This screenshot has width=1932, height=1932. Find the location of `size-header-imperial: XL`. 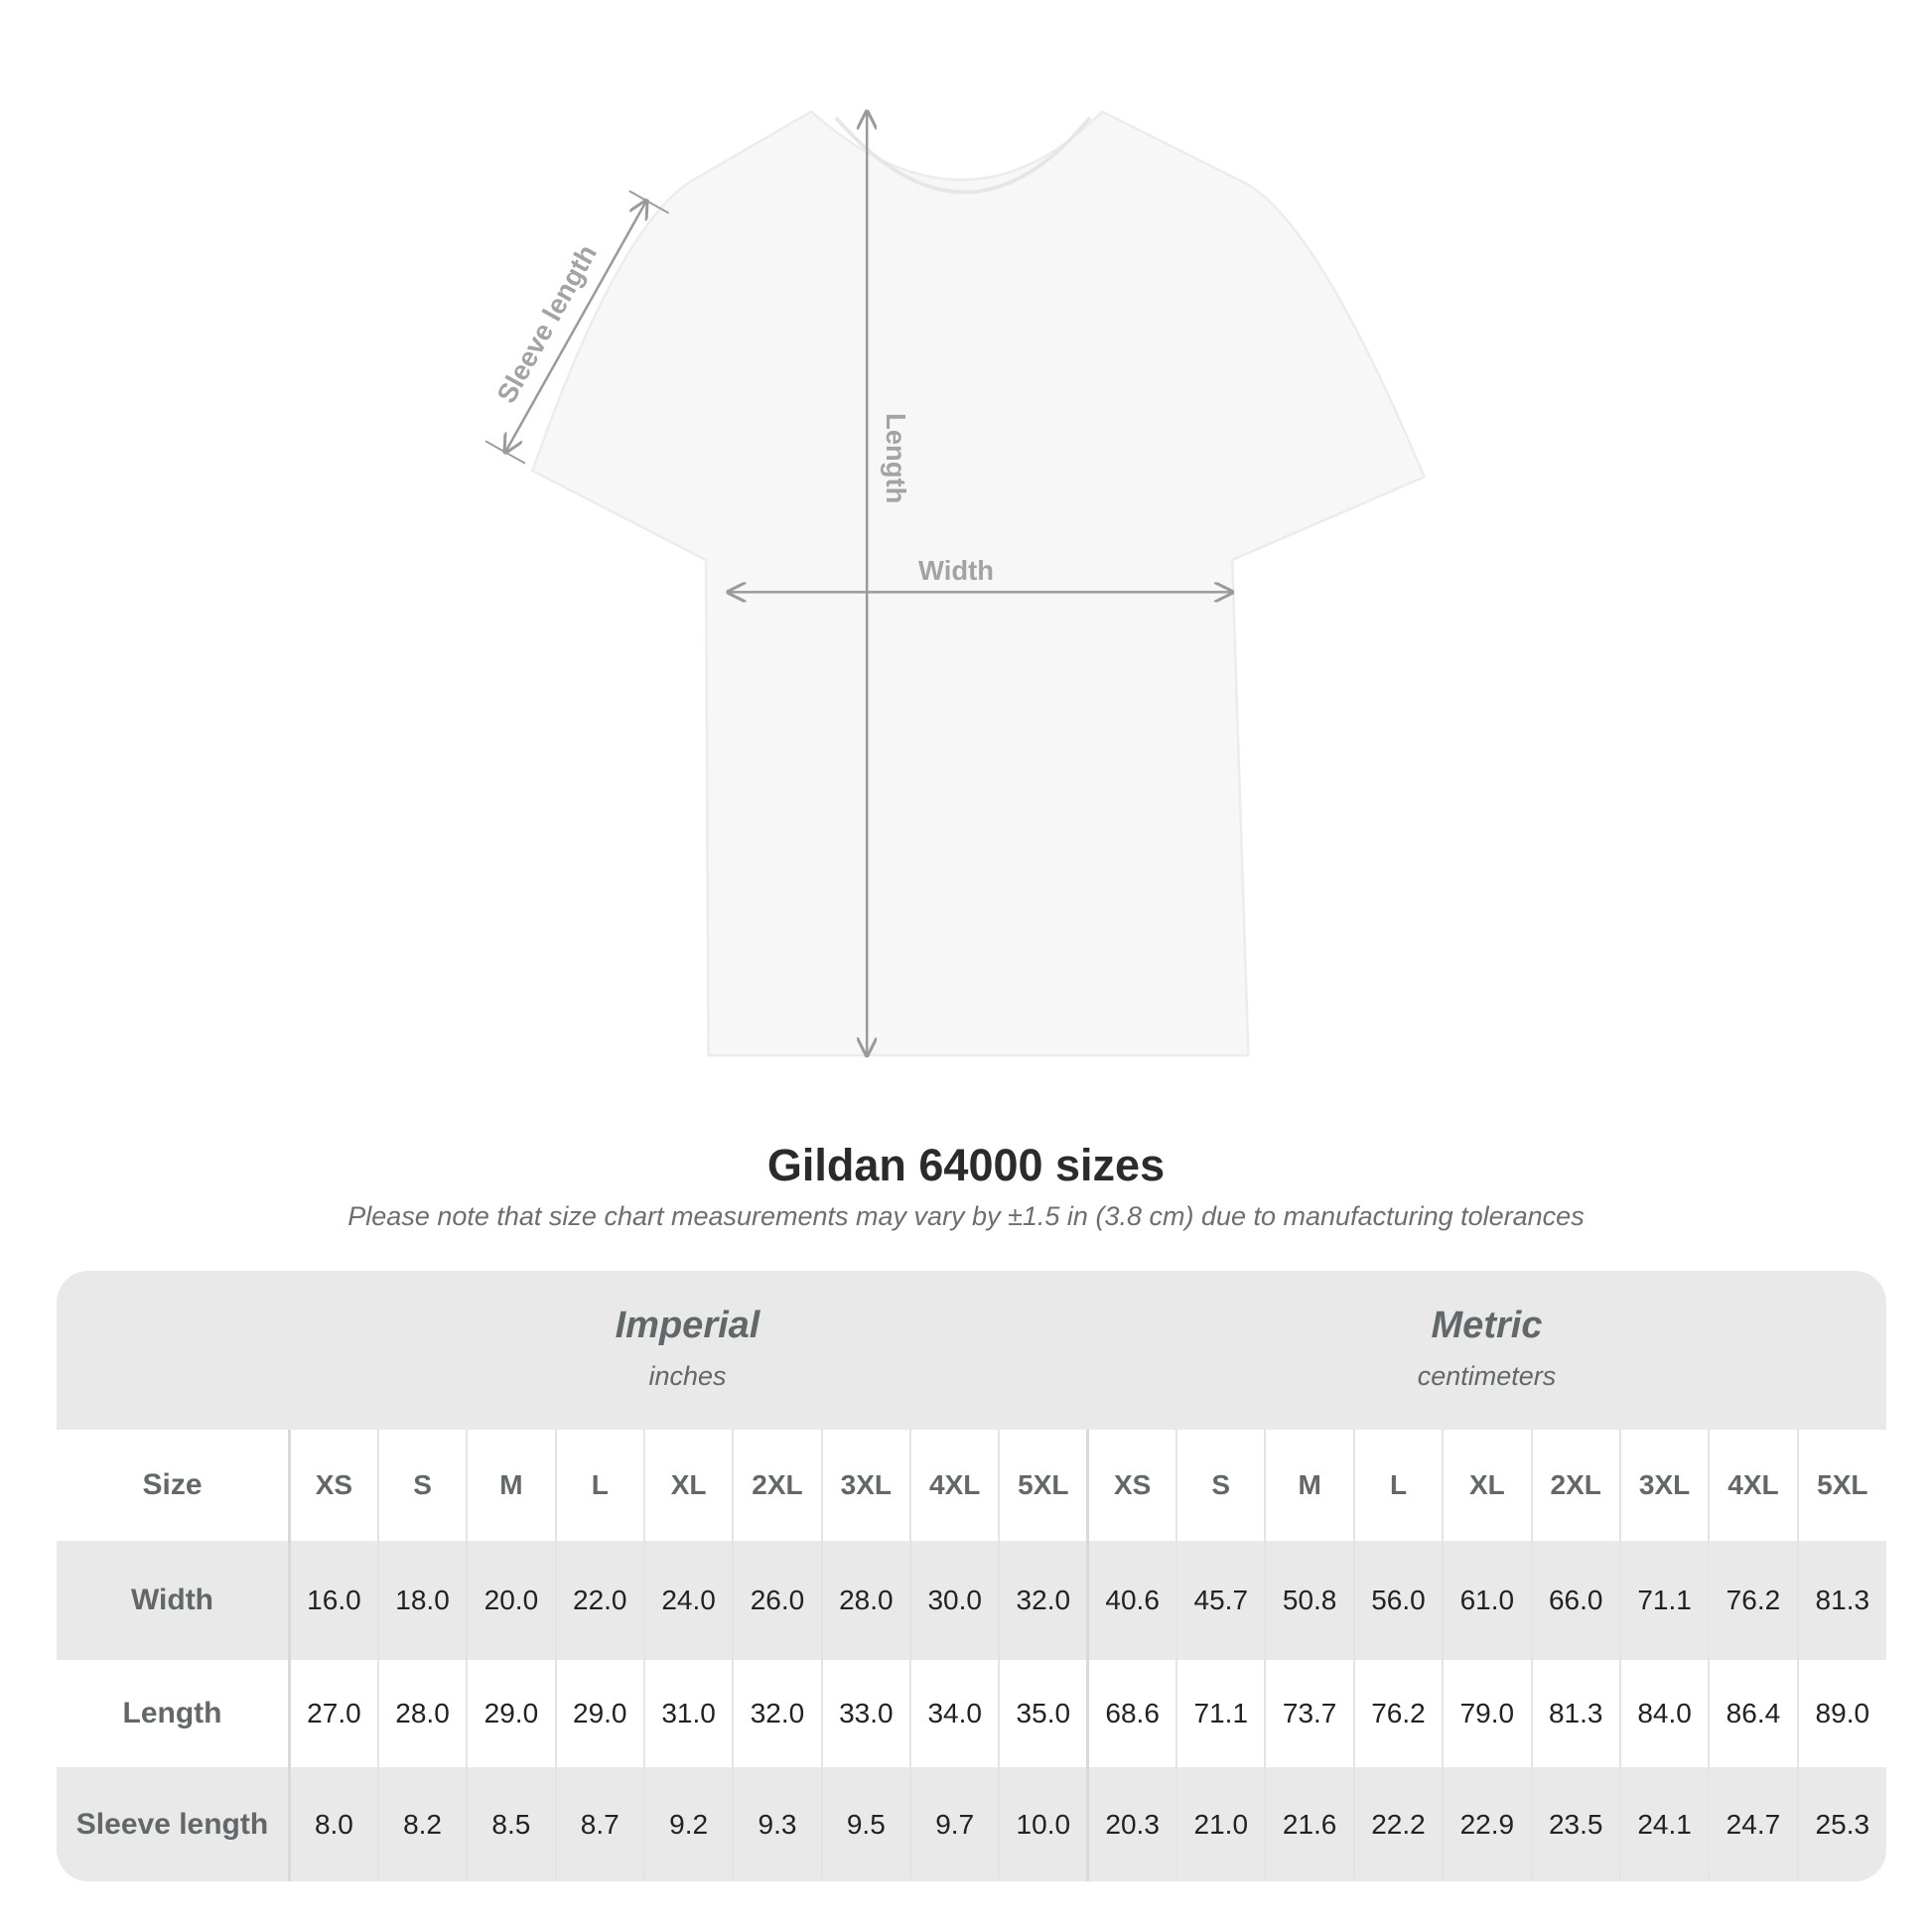

size-header-imperial: XL is located at coordinates (688, 1486).